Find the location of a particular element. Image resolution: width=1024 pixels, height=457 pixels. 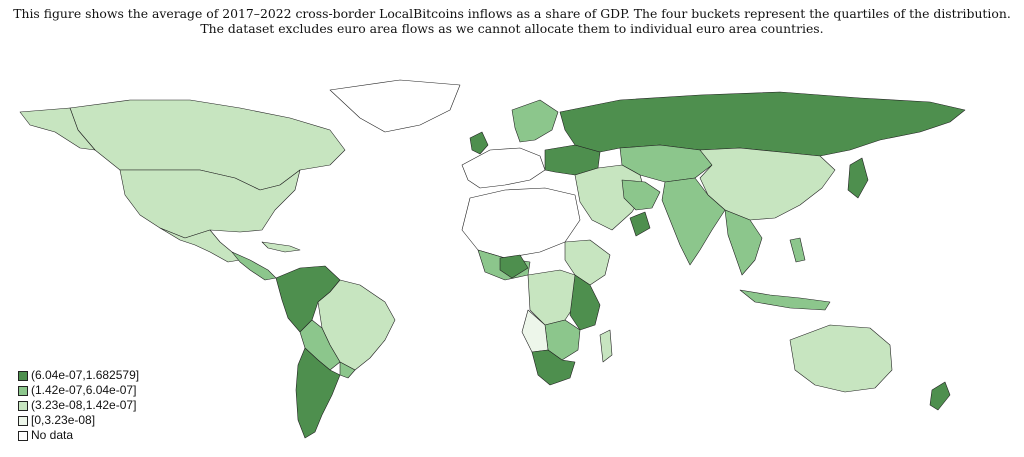

region-indonesia is located at coordinates (785, 300).